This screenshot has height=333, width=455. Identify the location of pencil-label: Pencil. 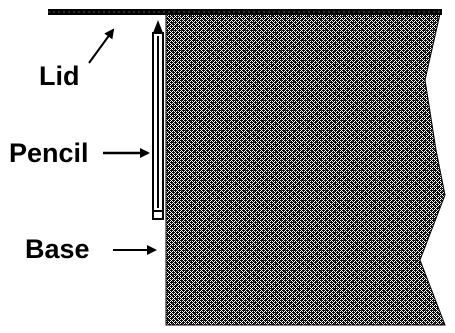
(49, 153).